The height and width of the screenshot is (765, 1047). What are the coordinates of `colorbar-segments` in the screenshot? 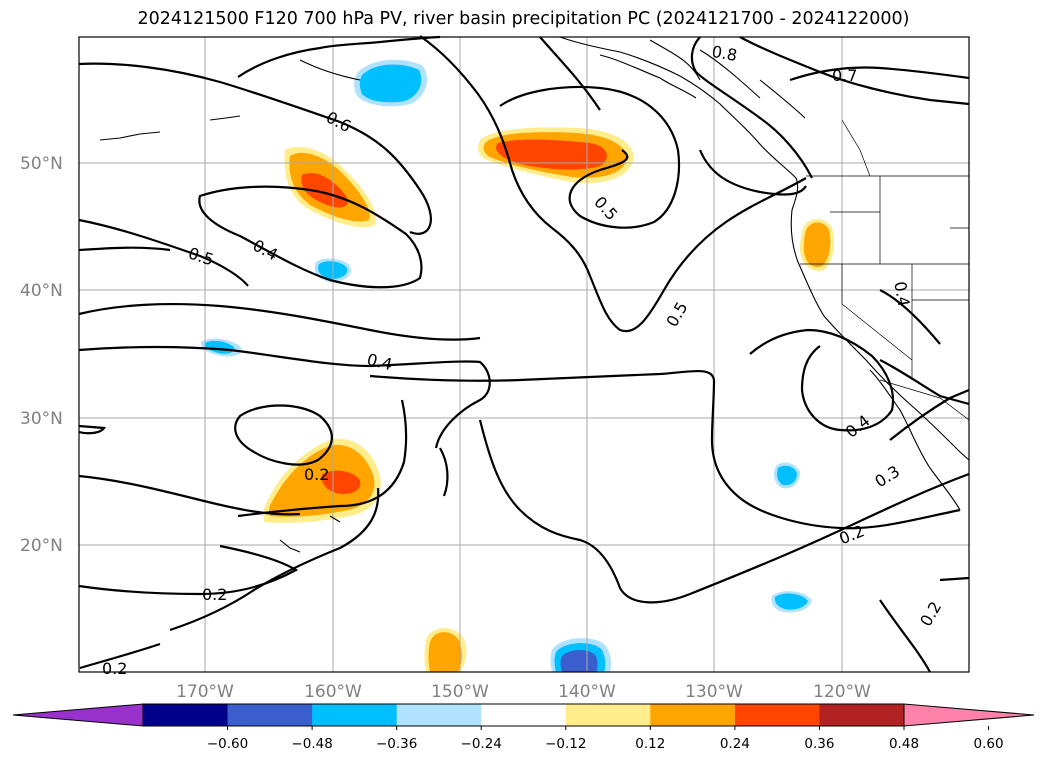 It's located at (524, 715).